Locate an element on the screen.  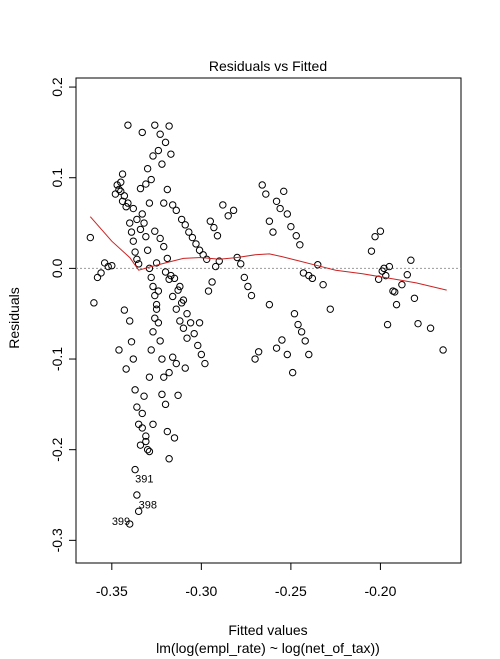
x-tick-label: -0.25 is located at coordinates (291, 591).